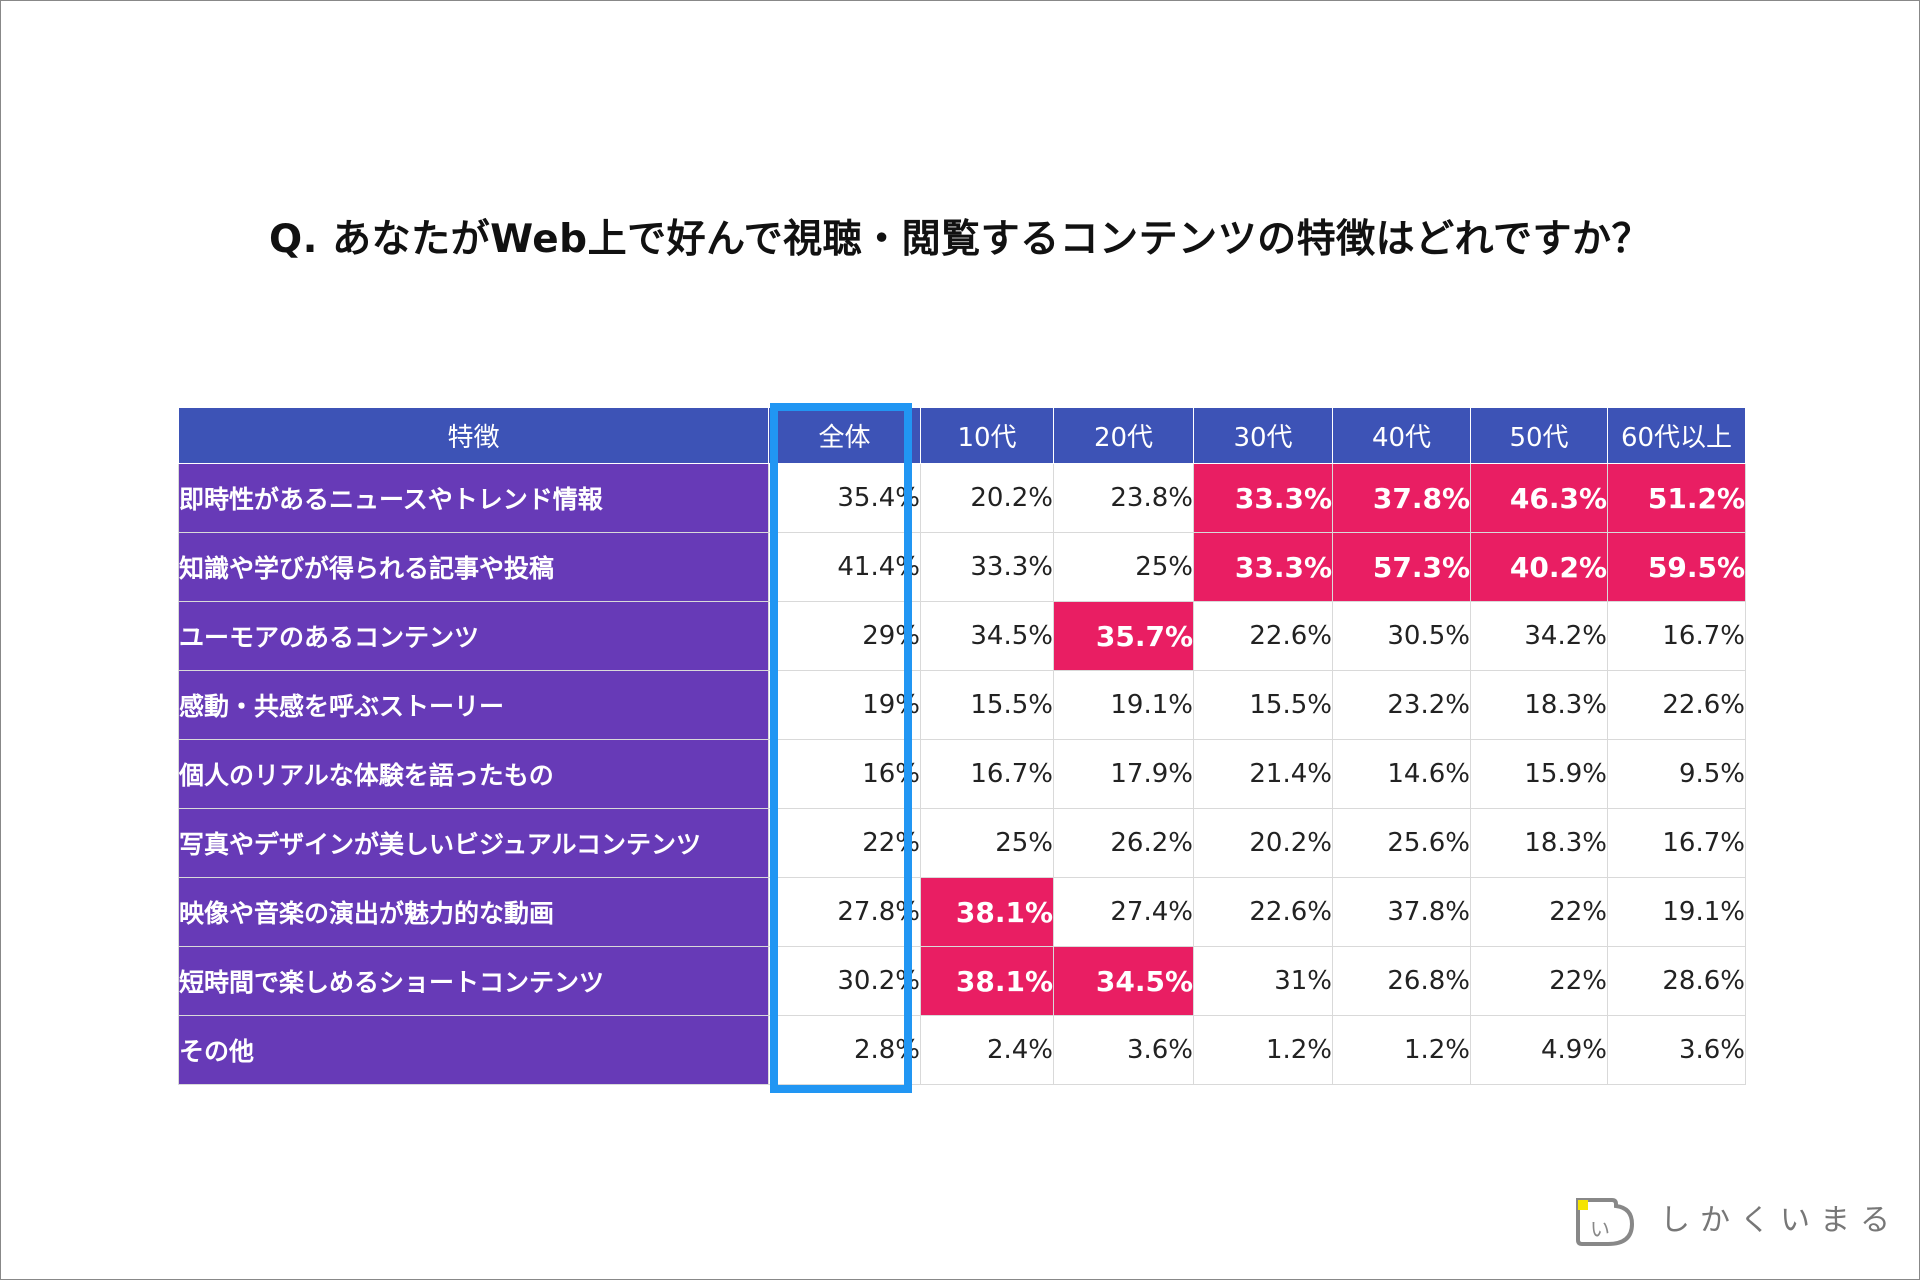 The image size is (1920, 1280). What do you see at coordinates (1401, 912) in the screenshot?
I see `value-cell: 37.8%` at bounding box center [1401, 912].